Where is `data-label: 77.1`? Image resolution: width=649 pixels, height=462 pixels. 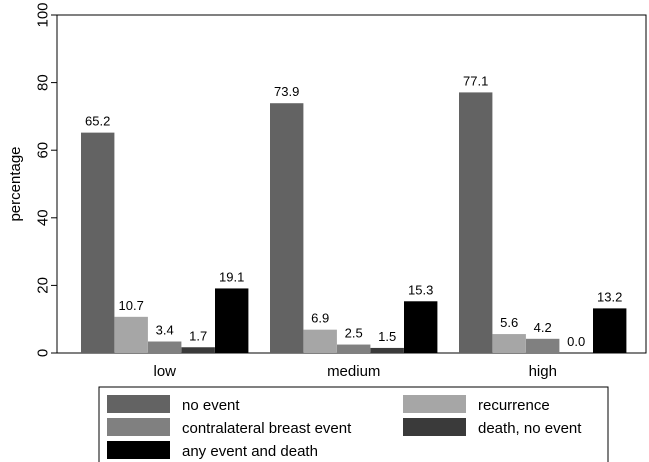 data-label: 77.1 is located at coordinates (475, 80).